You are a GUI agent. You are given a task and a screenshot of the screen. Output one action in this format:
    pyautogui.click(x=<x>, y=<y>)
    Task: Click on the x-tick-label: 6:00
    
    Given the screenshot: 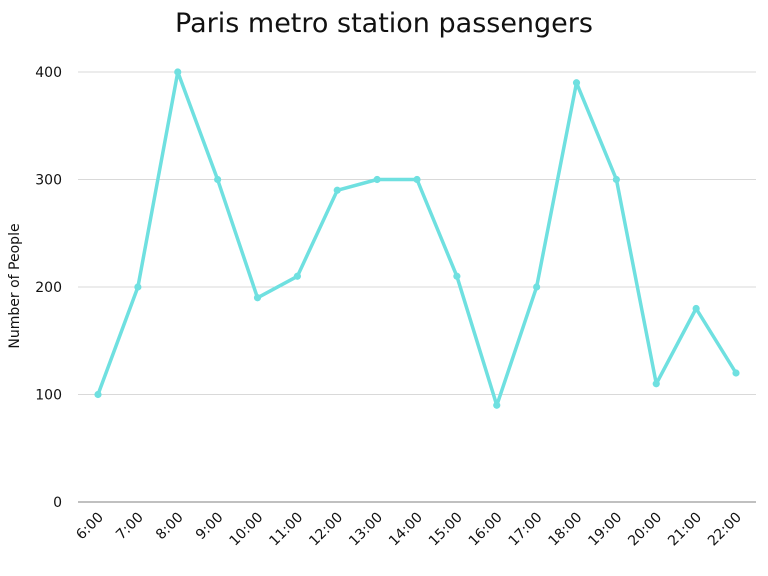 What is the action you would take?
    pyautogui.click(x=90, y=527)
    